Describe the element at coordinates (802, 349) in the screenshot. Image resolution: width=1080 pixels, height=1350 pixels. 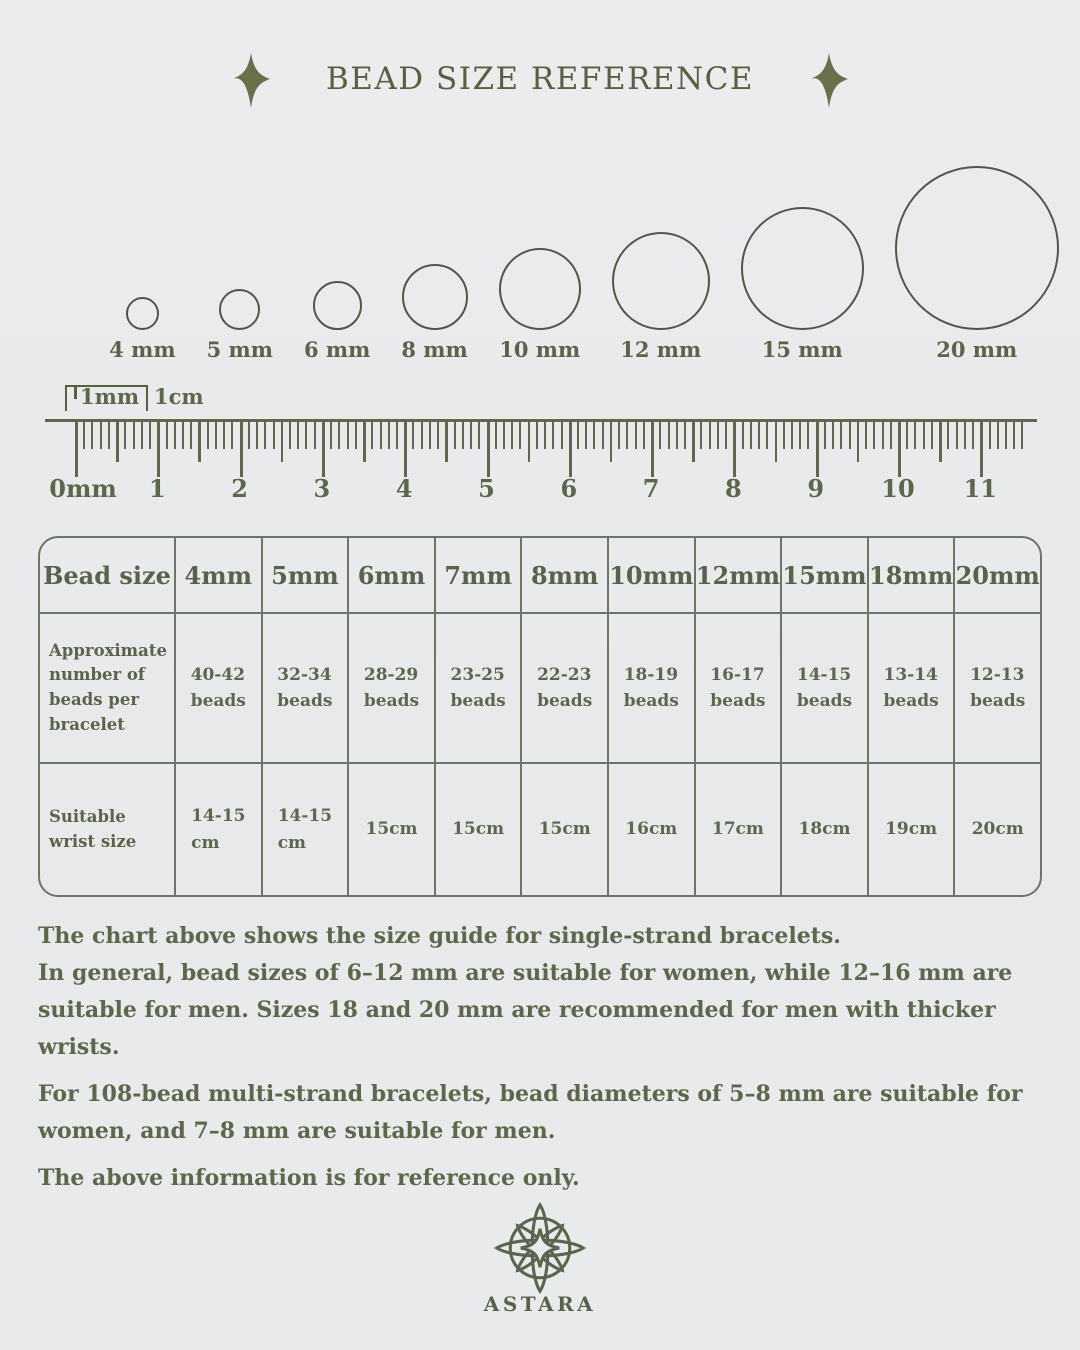
I see `bead-size-label: 15 mm` at that location.